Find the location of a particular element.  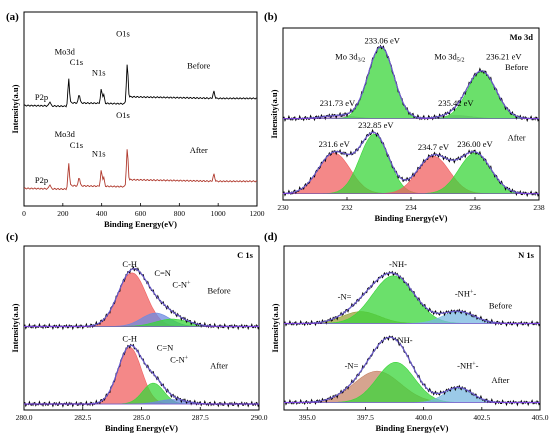

x-tick-label: 400 is located at coordinates (102, 213).